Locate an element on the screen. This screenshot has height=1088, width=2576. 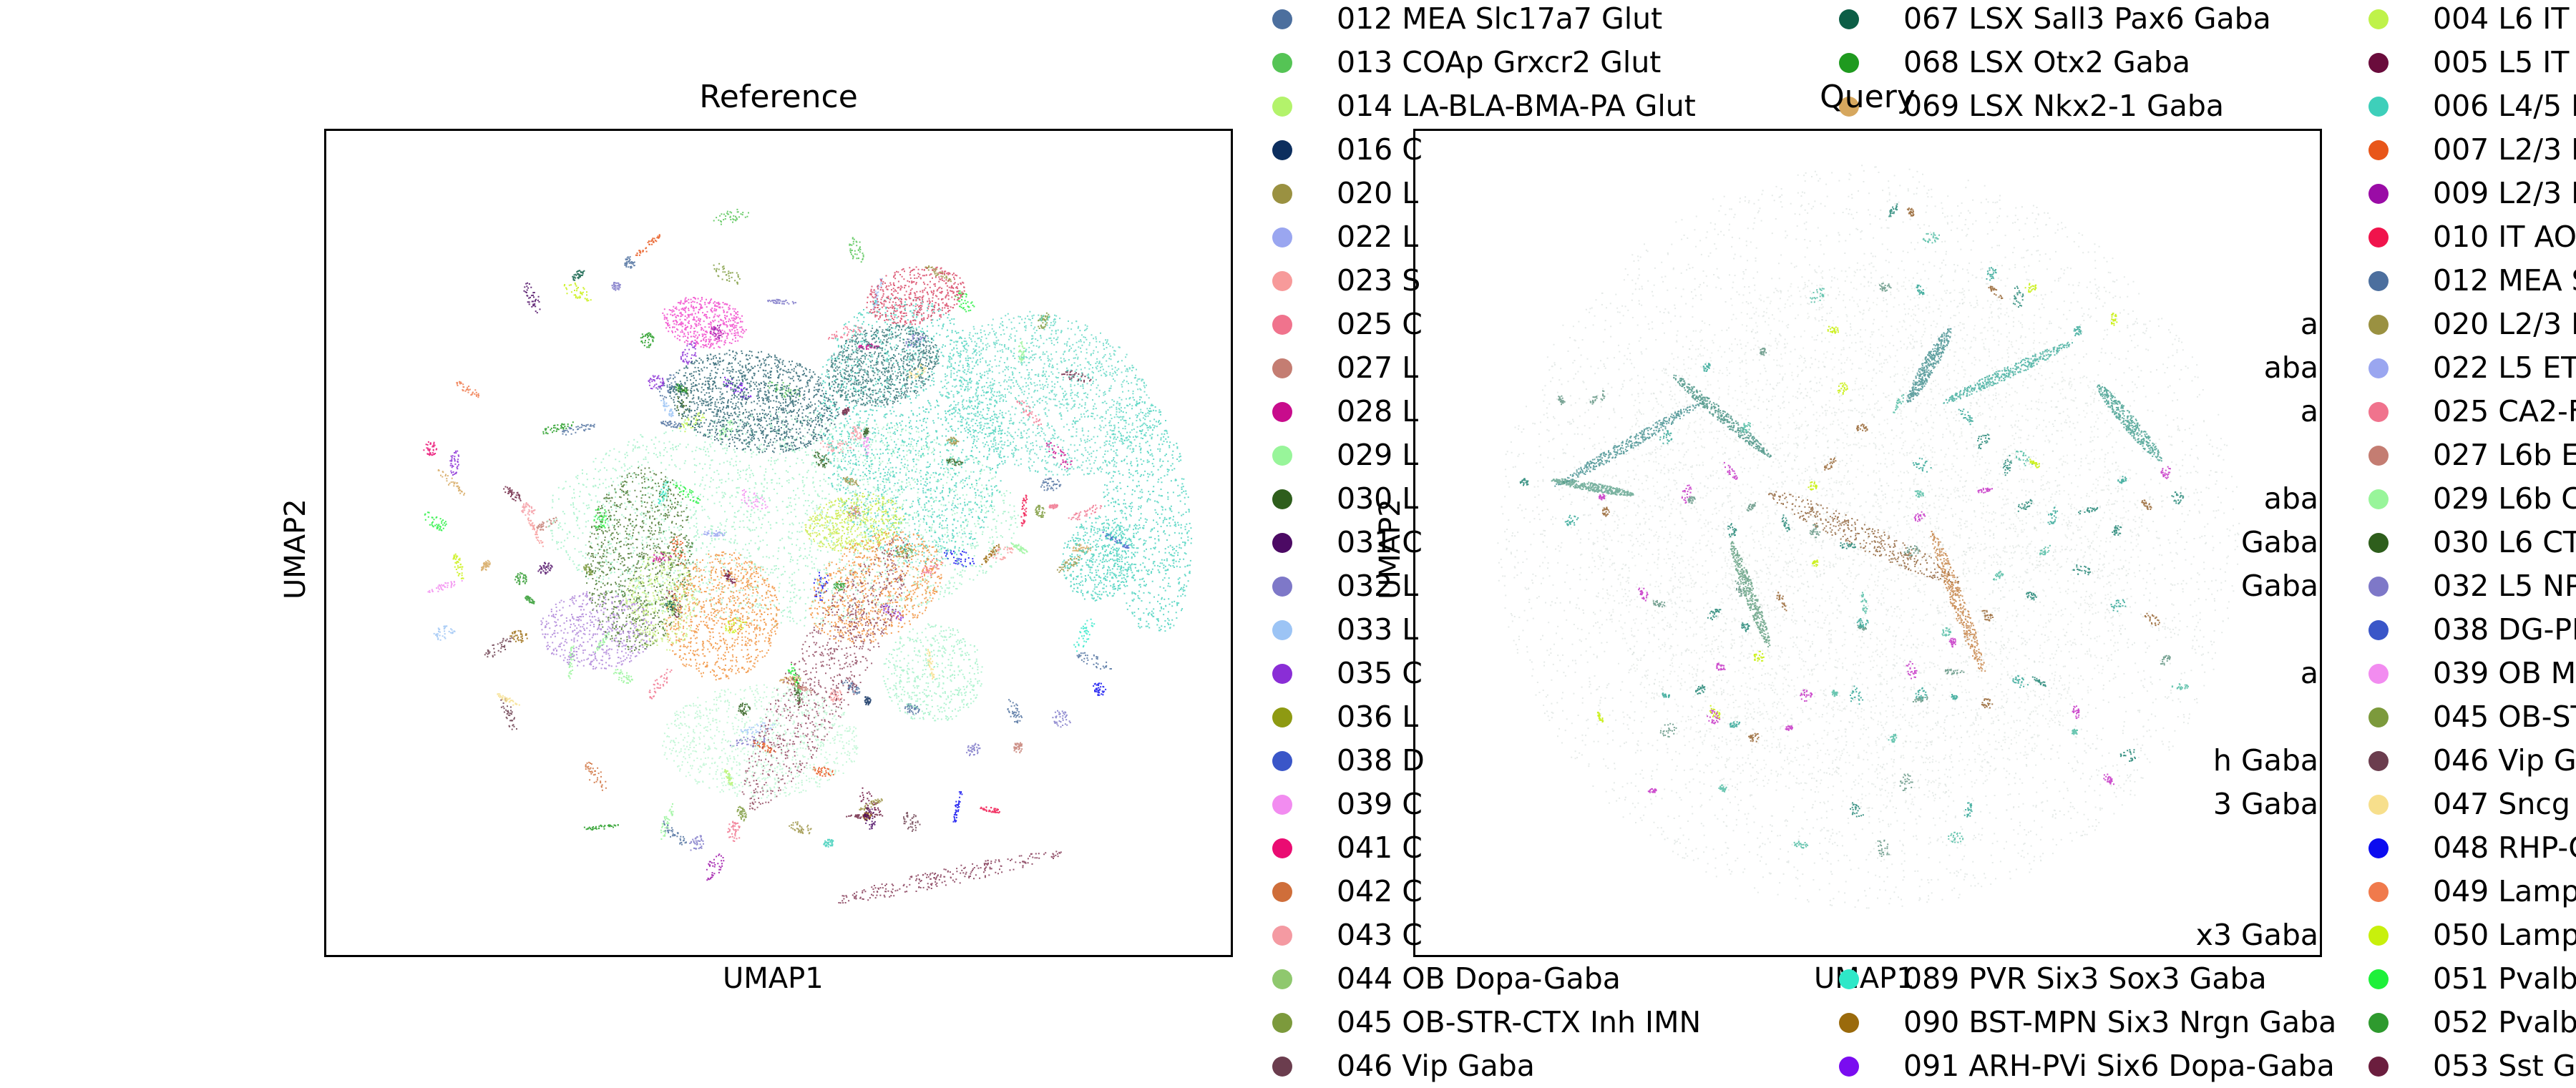
query-streak is located at coordinates (1864, 537).